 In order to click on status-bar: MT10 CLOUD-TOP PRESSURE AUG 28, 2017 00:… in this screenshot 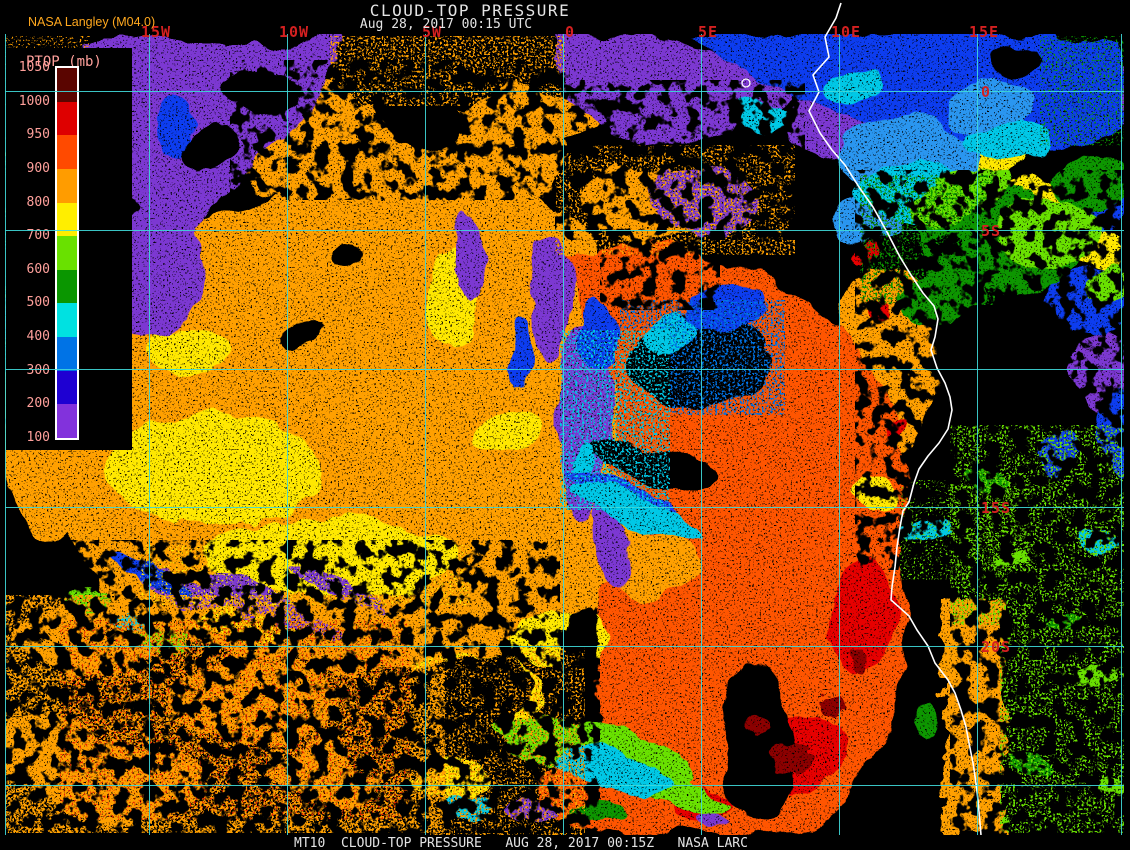, I will do `click(565, 842)`.